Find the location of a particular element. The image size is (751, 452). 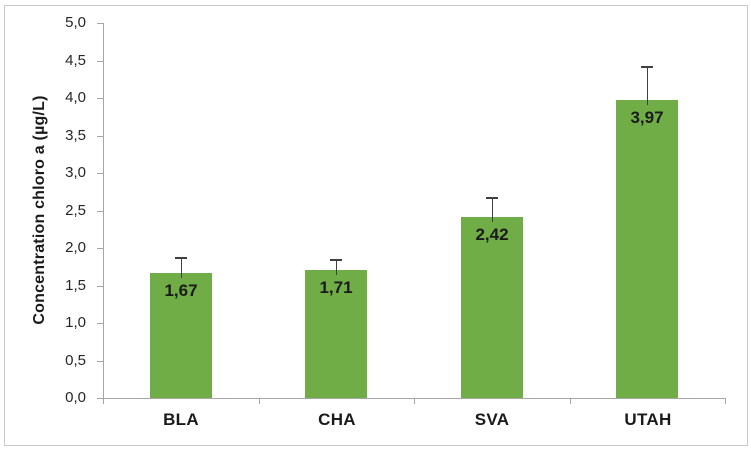

y-tick-label: 2,5 is located at coordinates (75, 210).